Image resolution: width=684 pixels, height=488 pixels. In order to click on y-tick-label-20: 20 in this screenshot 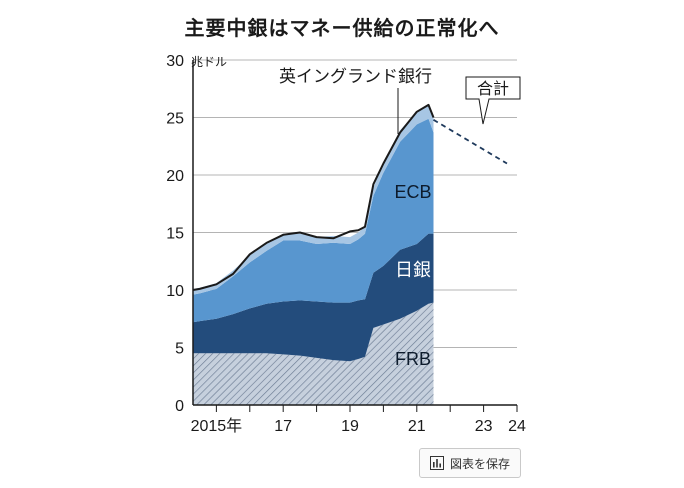, I will do `click(175, 176)`.